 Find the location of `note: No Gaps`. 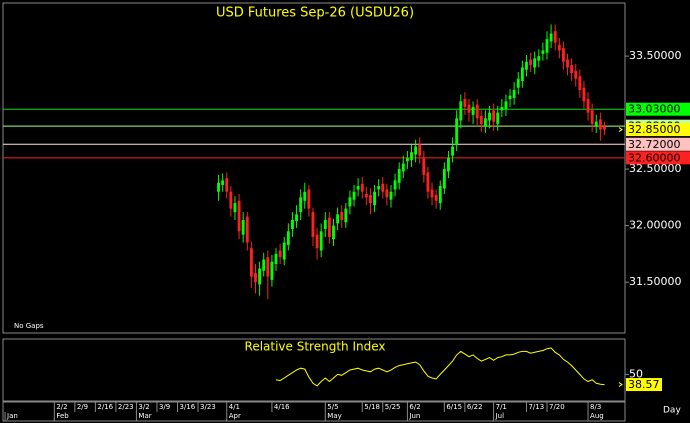

note: No Gaps is located at coordinates (29, 326).